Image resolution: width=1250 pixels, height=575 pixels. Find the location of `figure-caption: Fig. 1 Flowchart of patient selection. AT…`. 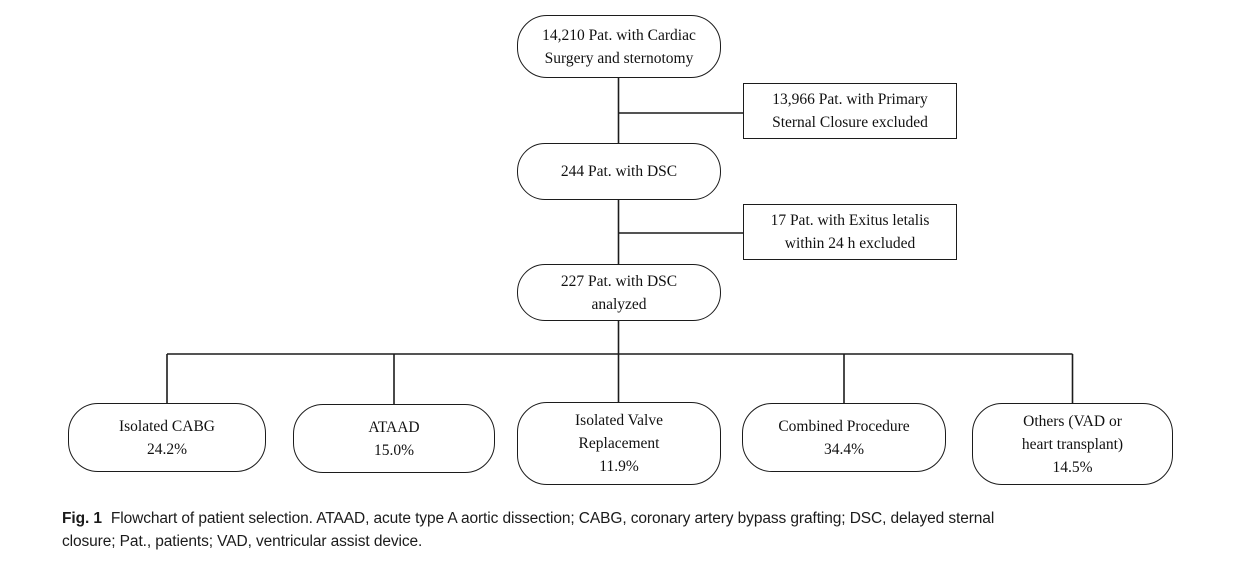

figure-caption: Fig. 1 Flowchart of patient selection. AT… is located at coordinates (624, 530).